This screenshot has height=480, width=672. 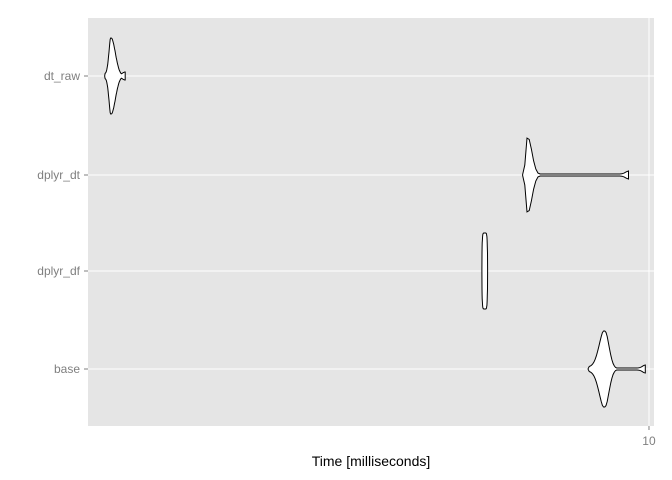 What do you see at coordinates (67, 369) in the screenshot?
I see `y-tick-label-base: base` at bounding box center [67, 369].